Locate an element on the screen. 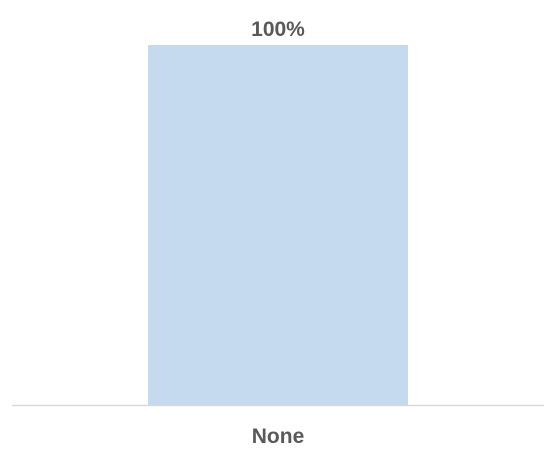  x-tick-label: None is located at coordinates (278, 436).